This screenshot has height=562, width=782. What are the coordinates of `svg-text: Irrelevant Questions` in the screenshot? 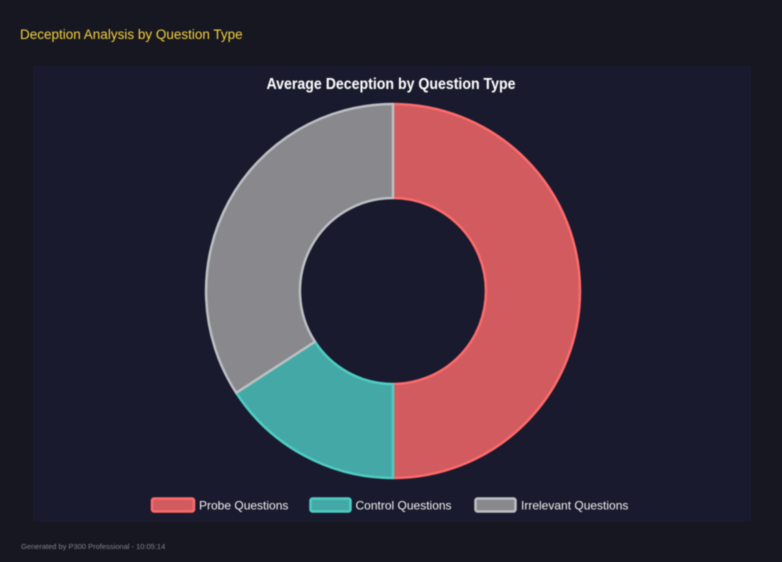 It's located at (574, 506).